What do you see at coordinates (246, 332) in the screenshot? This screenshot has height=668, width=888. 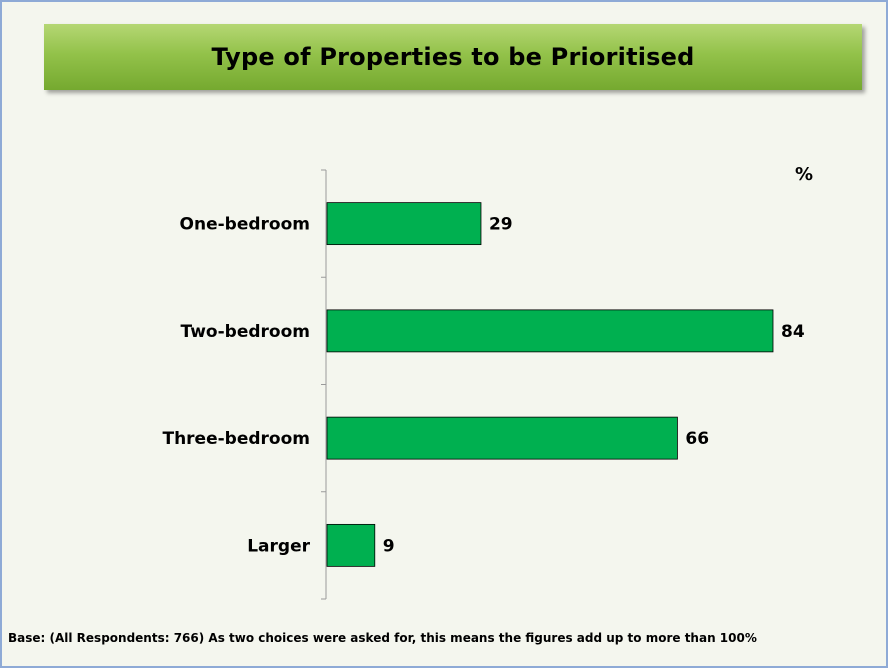 I see `category-label: Two-bedroom` at bounding box center [246, 332].